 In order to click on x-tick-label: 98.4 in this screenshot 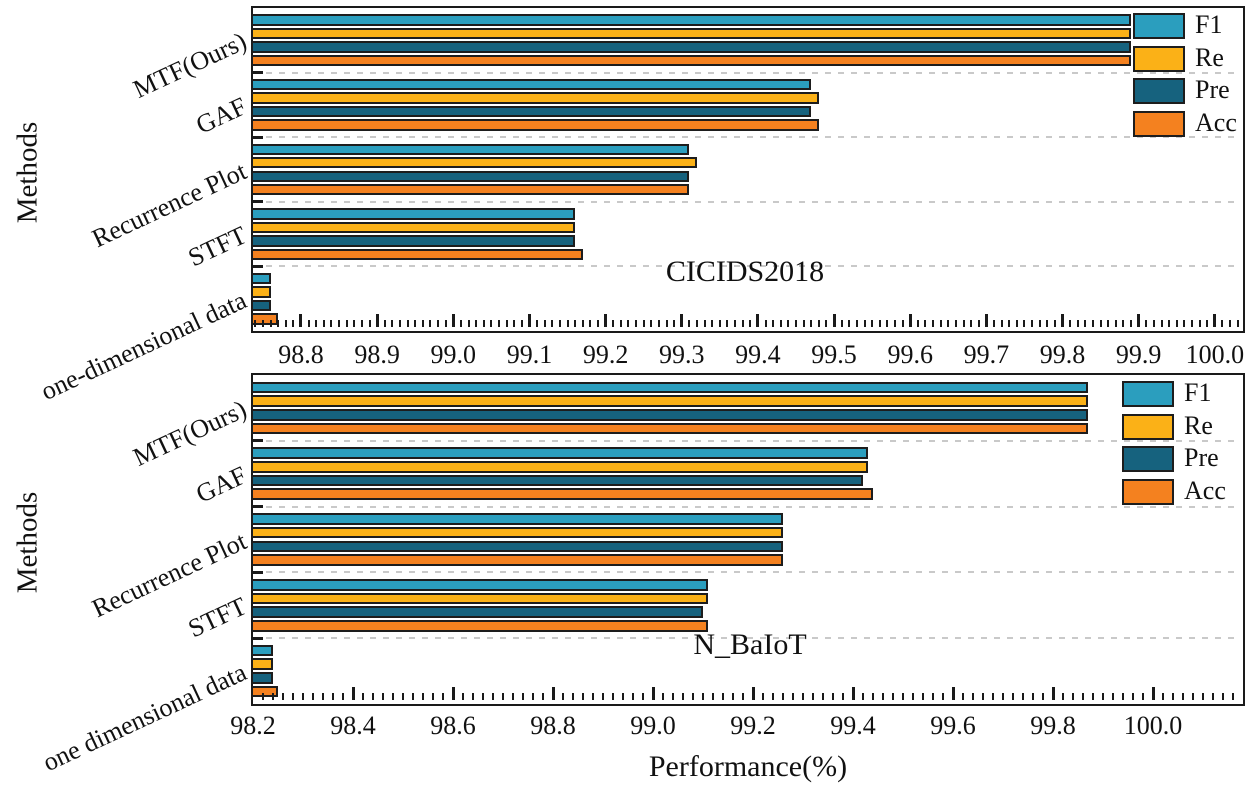, I will do `click(353, 725)`.